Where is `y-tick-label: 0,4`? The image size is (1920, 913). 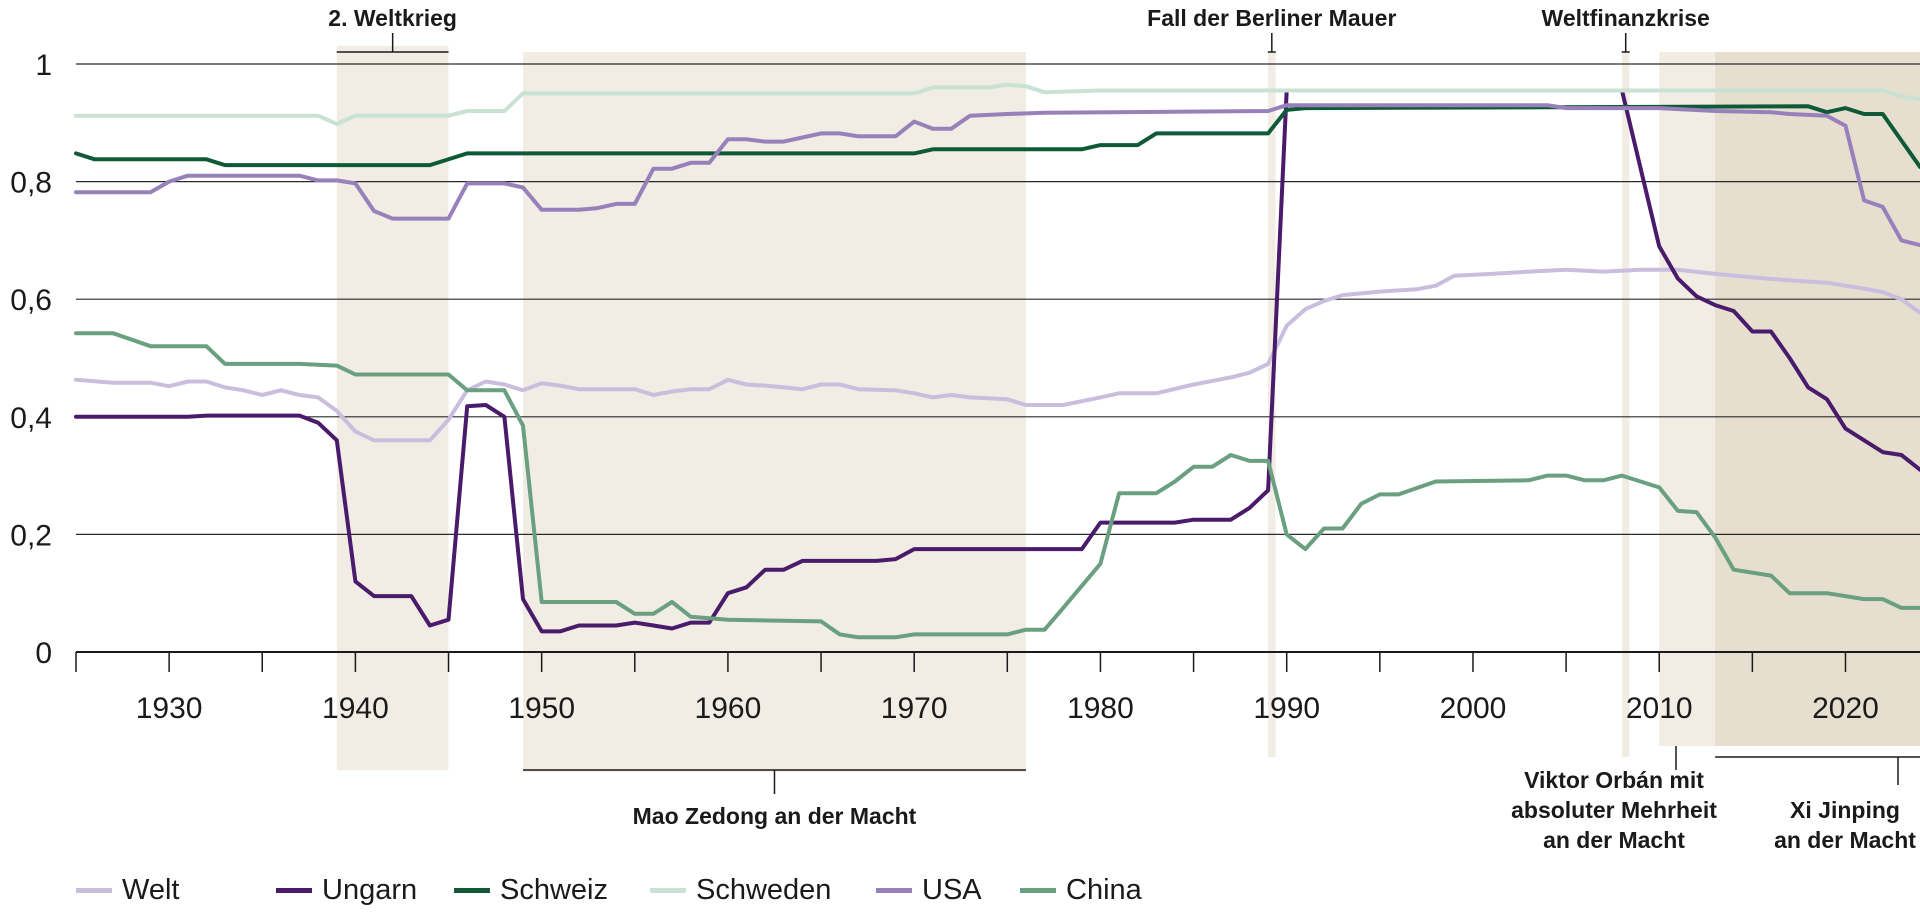 y-tick-label: 0,4 is located at coordinates (31, 418).